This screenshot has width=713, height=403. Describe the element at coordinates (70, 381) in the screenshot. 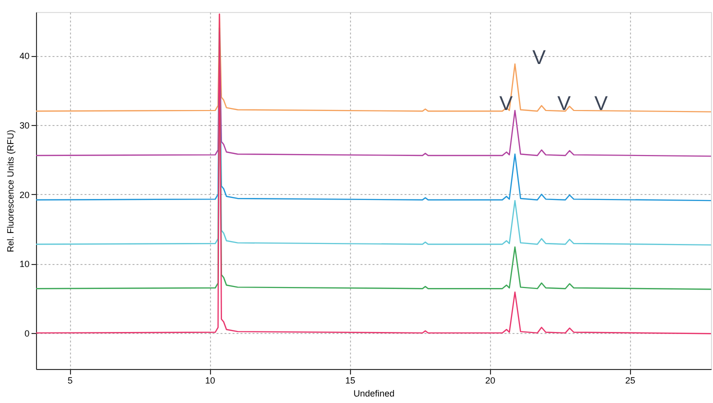

I see `x-tick-label: 5` at that location.